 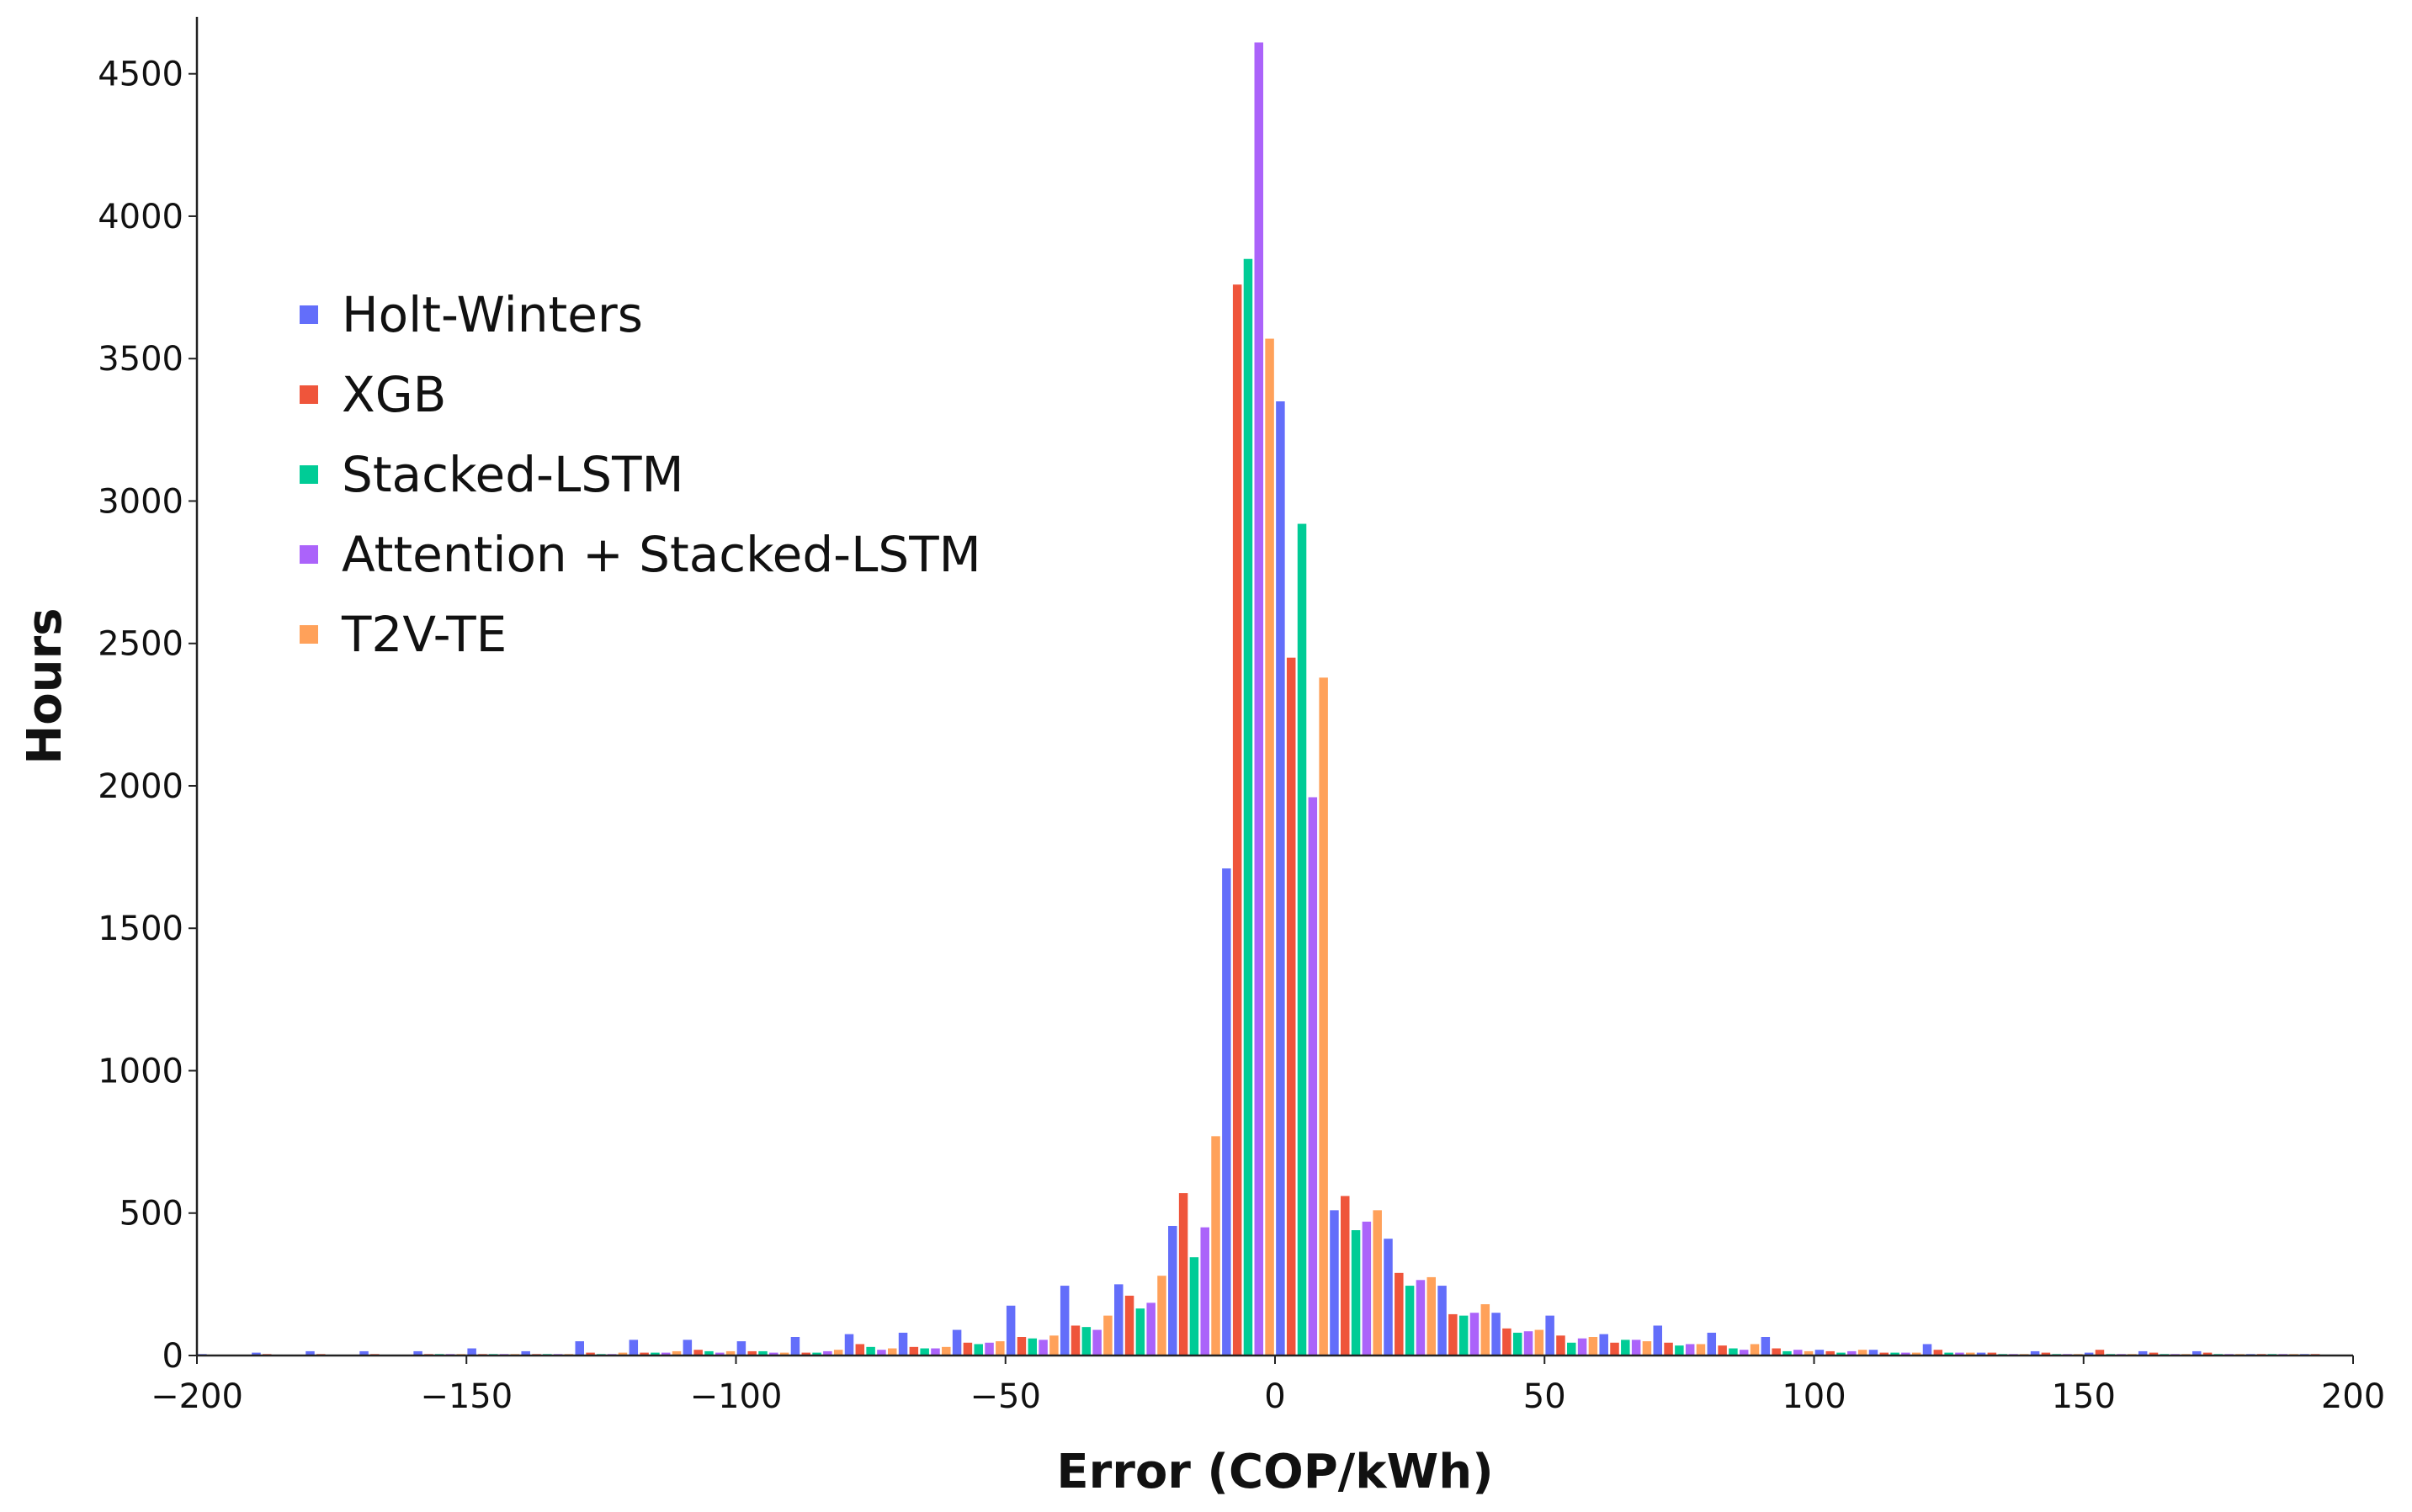 I want to click on legend-item: Stacked-LSTM, so click(x=492, y=474).